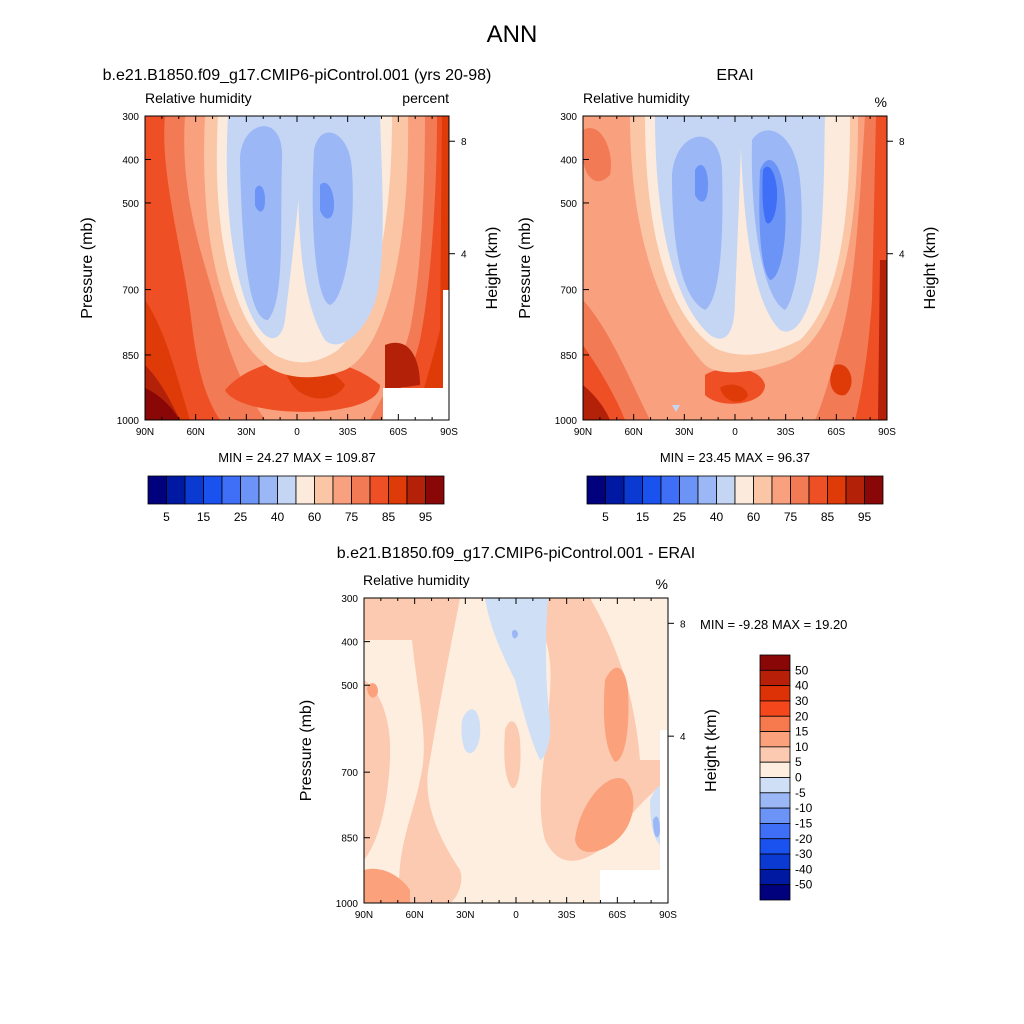 Image resolution: width=1024 pixels, height=1024 pixels. What do you see at coordinates (130, 356) in the screenshot?
I see `y-tick-label: 850` at bounding box center [130, 356].